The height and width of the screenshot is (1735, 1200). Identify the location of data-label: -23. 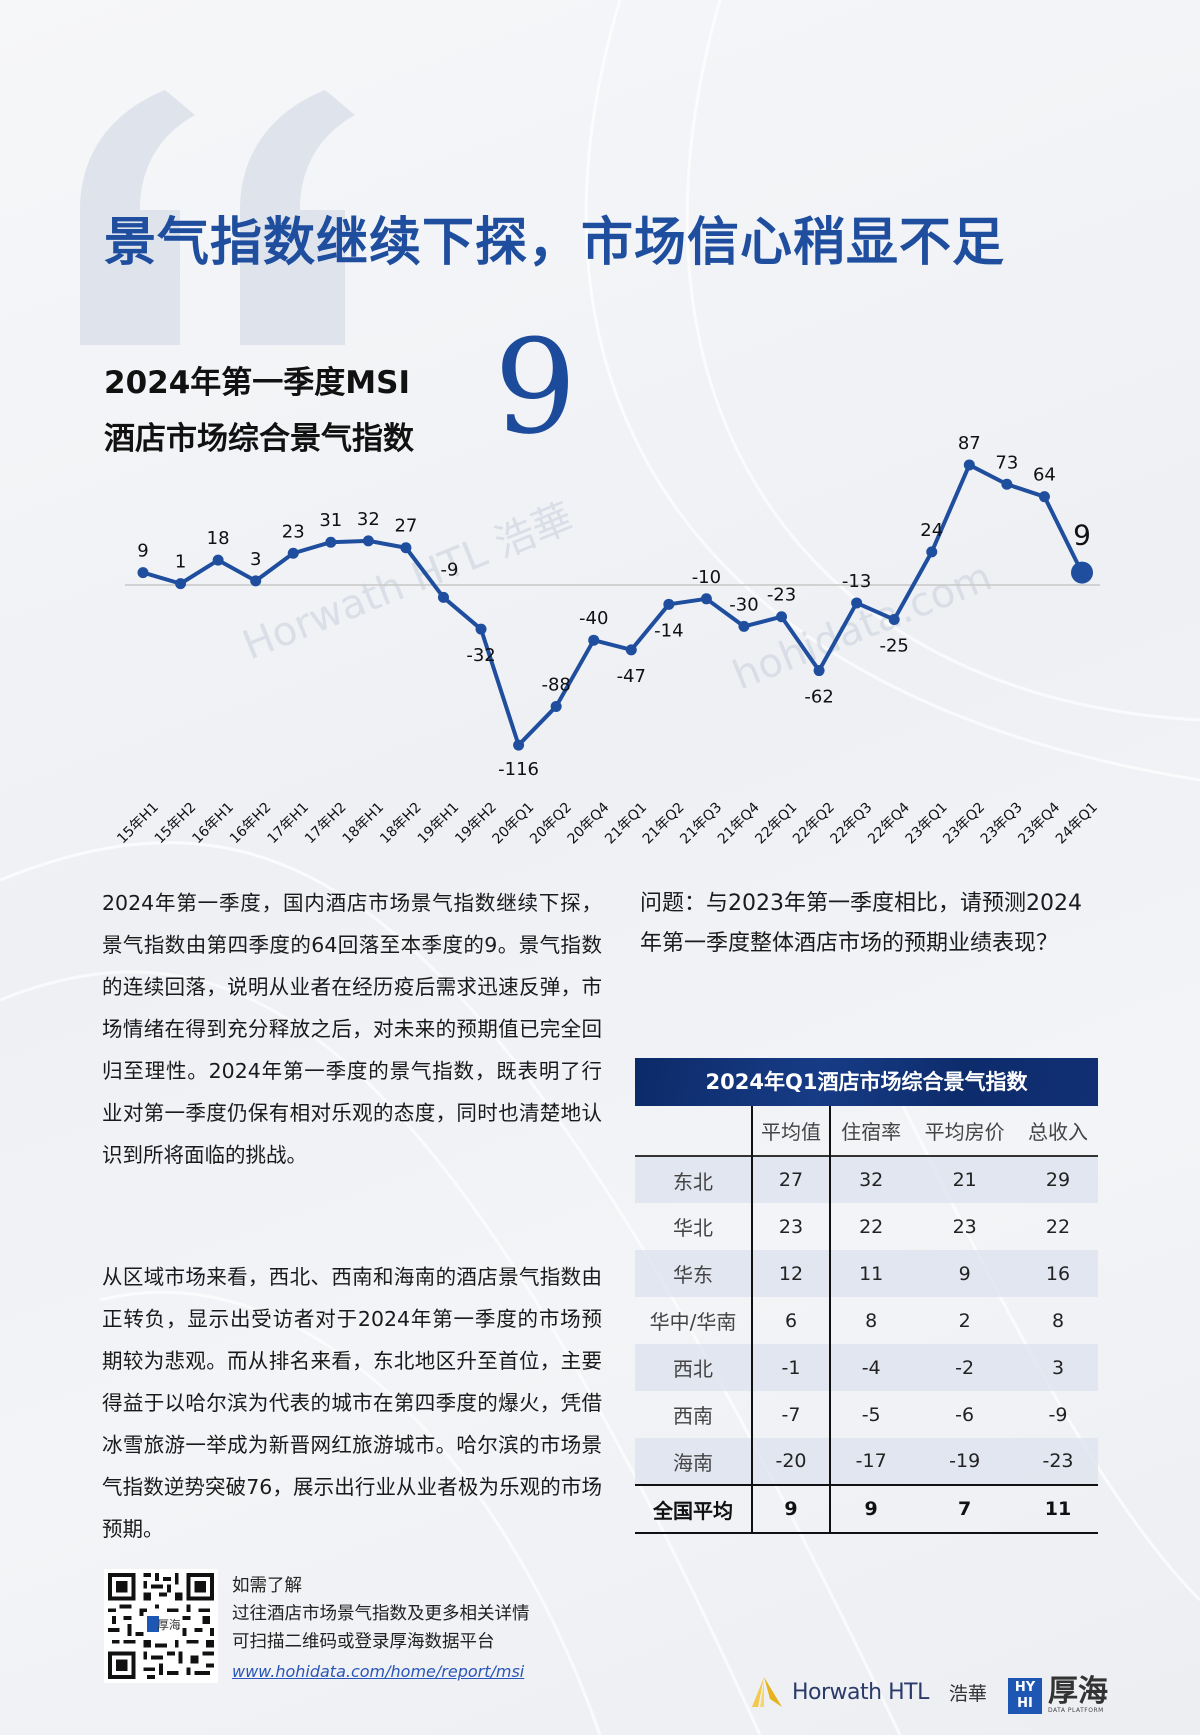
(781, 595).